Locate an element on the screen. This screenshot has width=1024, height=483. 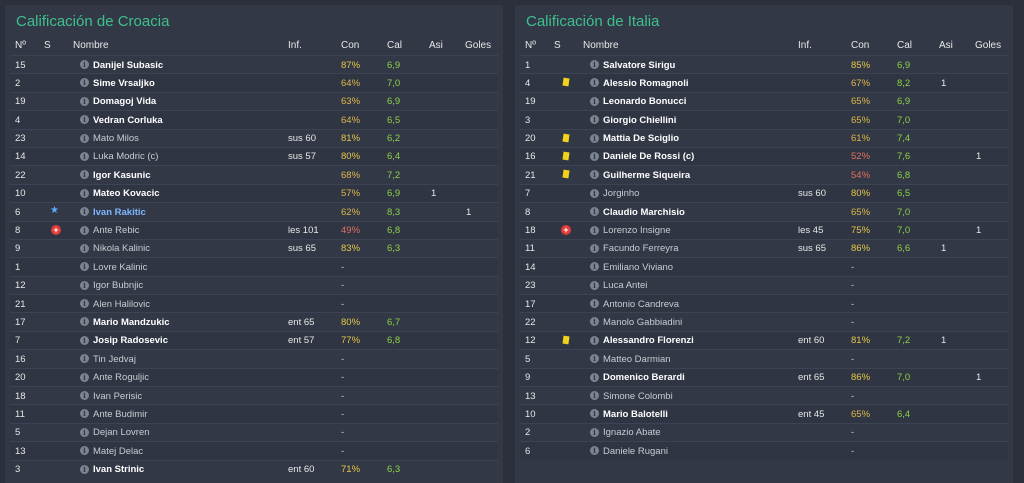
table-row: 16 i Tin Jedvaj - is located at coordinates (254, 358).